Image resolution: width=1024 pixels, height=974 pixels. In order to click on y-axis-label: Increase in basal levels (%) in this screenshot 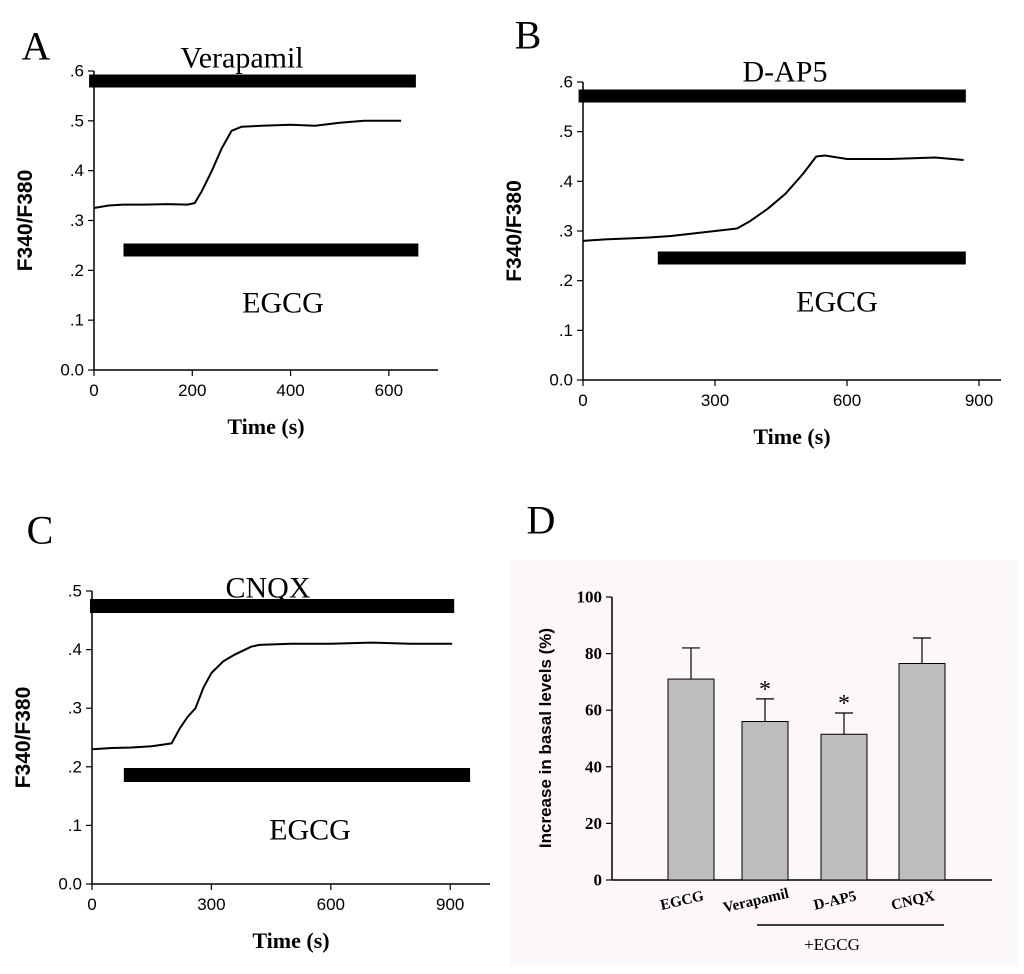, I will do `click(545, 738)`.